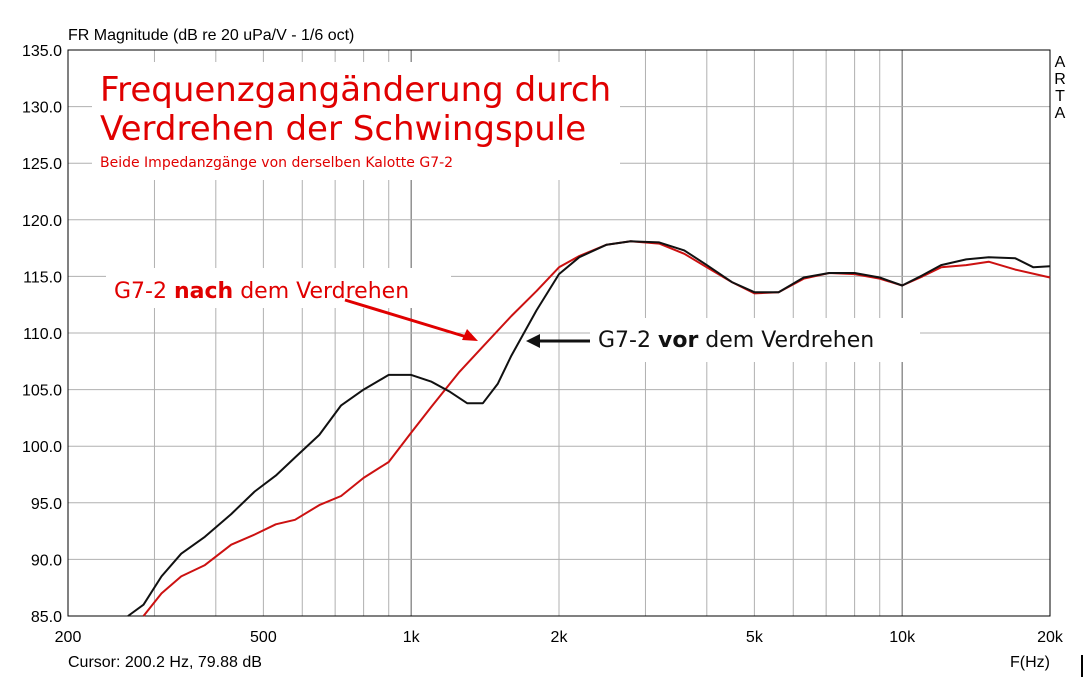 The height and width of the screenshot is (690, 1083). Describe the element at coordinates (558, 341) in the screenshot. I see `black-label-arrow` at that location.